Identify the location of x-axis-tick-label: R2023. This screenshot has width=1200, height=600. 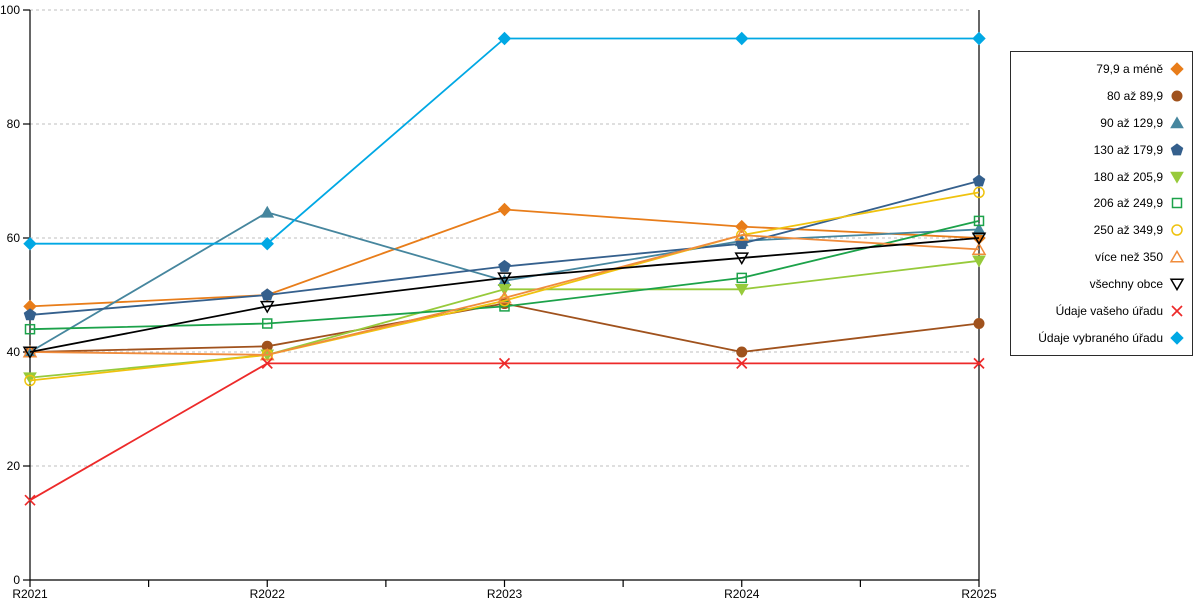
(505, 593).